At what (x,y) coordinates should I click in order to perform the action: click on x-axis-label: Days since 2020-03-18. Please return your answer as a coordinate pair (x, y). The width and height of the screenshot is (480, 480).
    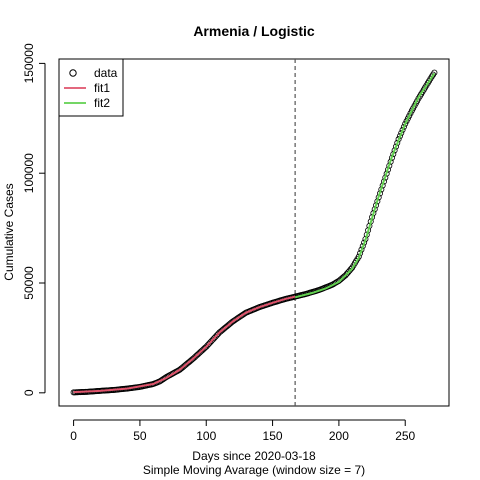
    Looking at the image, I should click on (254, 456).